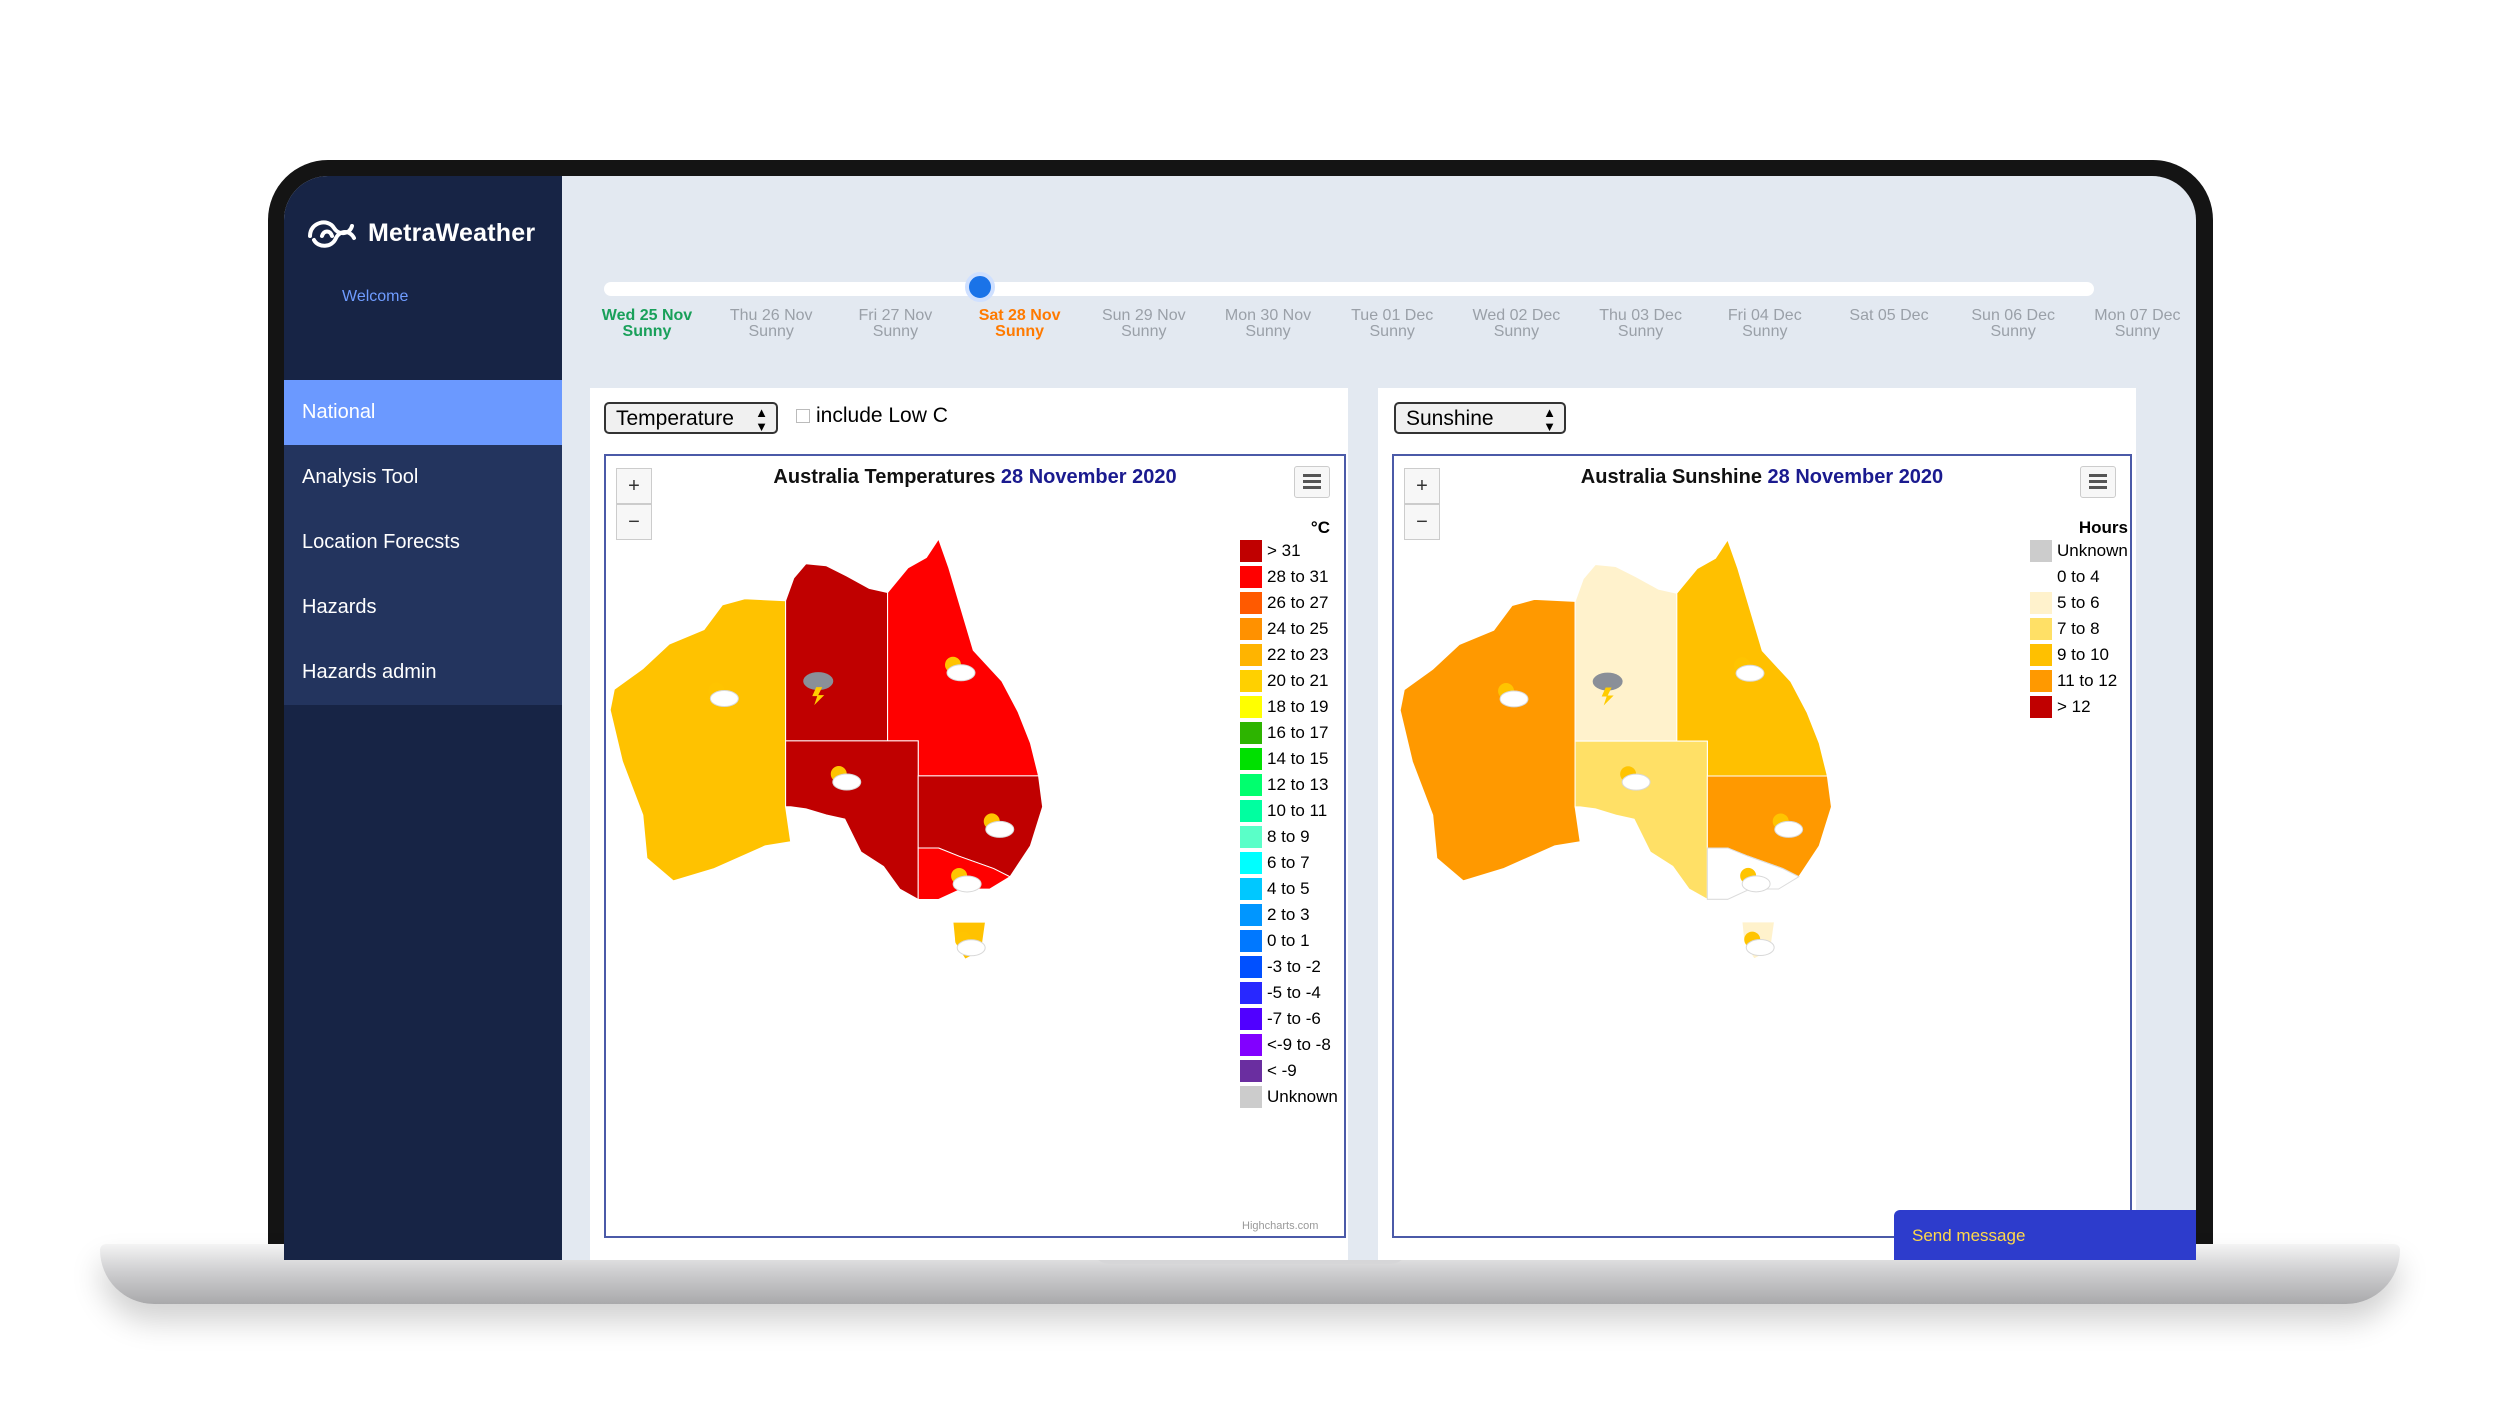  I want to click on legend-item: 24 to 25, so click(1295, 629).